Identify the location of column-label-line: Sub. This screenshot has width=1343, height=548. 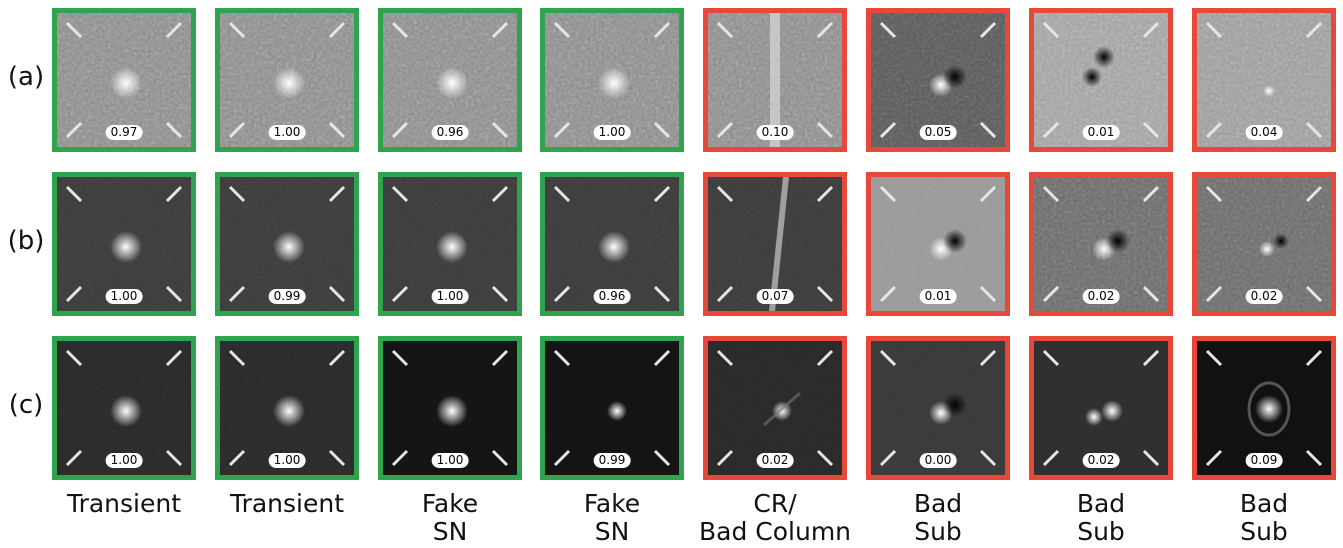
(1264, 531).